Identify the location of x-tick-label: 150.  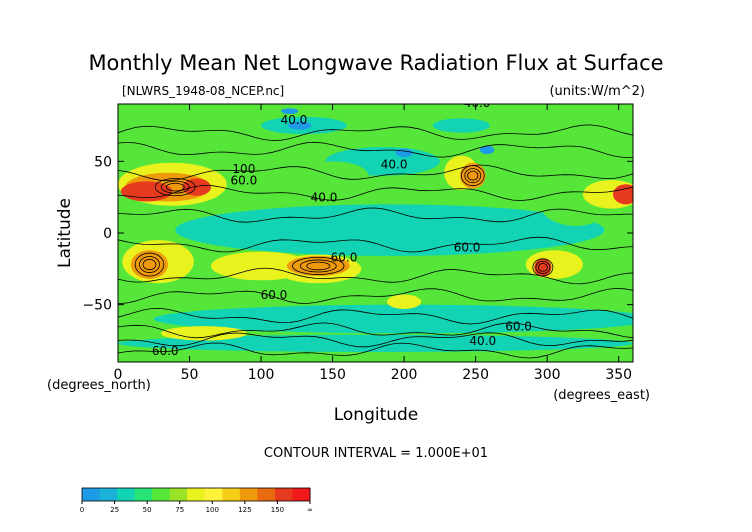
(332, 375).